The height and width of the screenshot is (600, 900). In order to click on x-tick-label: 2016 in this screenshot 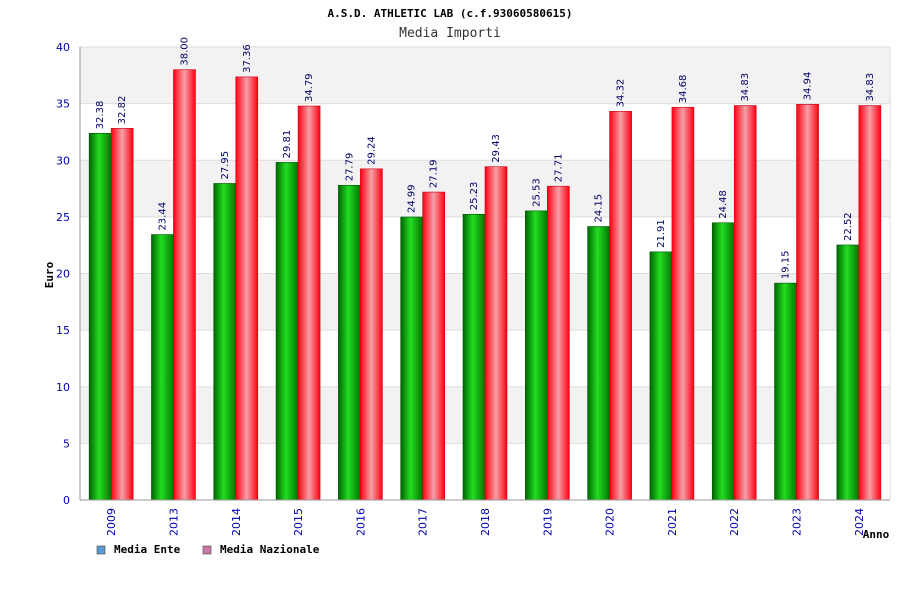, I will do `click(360, 522)`.